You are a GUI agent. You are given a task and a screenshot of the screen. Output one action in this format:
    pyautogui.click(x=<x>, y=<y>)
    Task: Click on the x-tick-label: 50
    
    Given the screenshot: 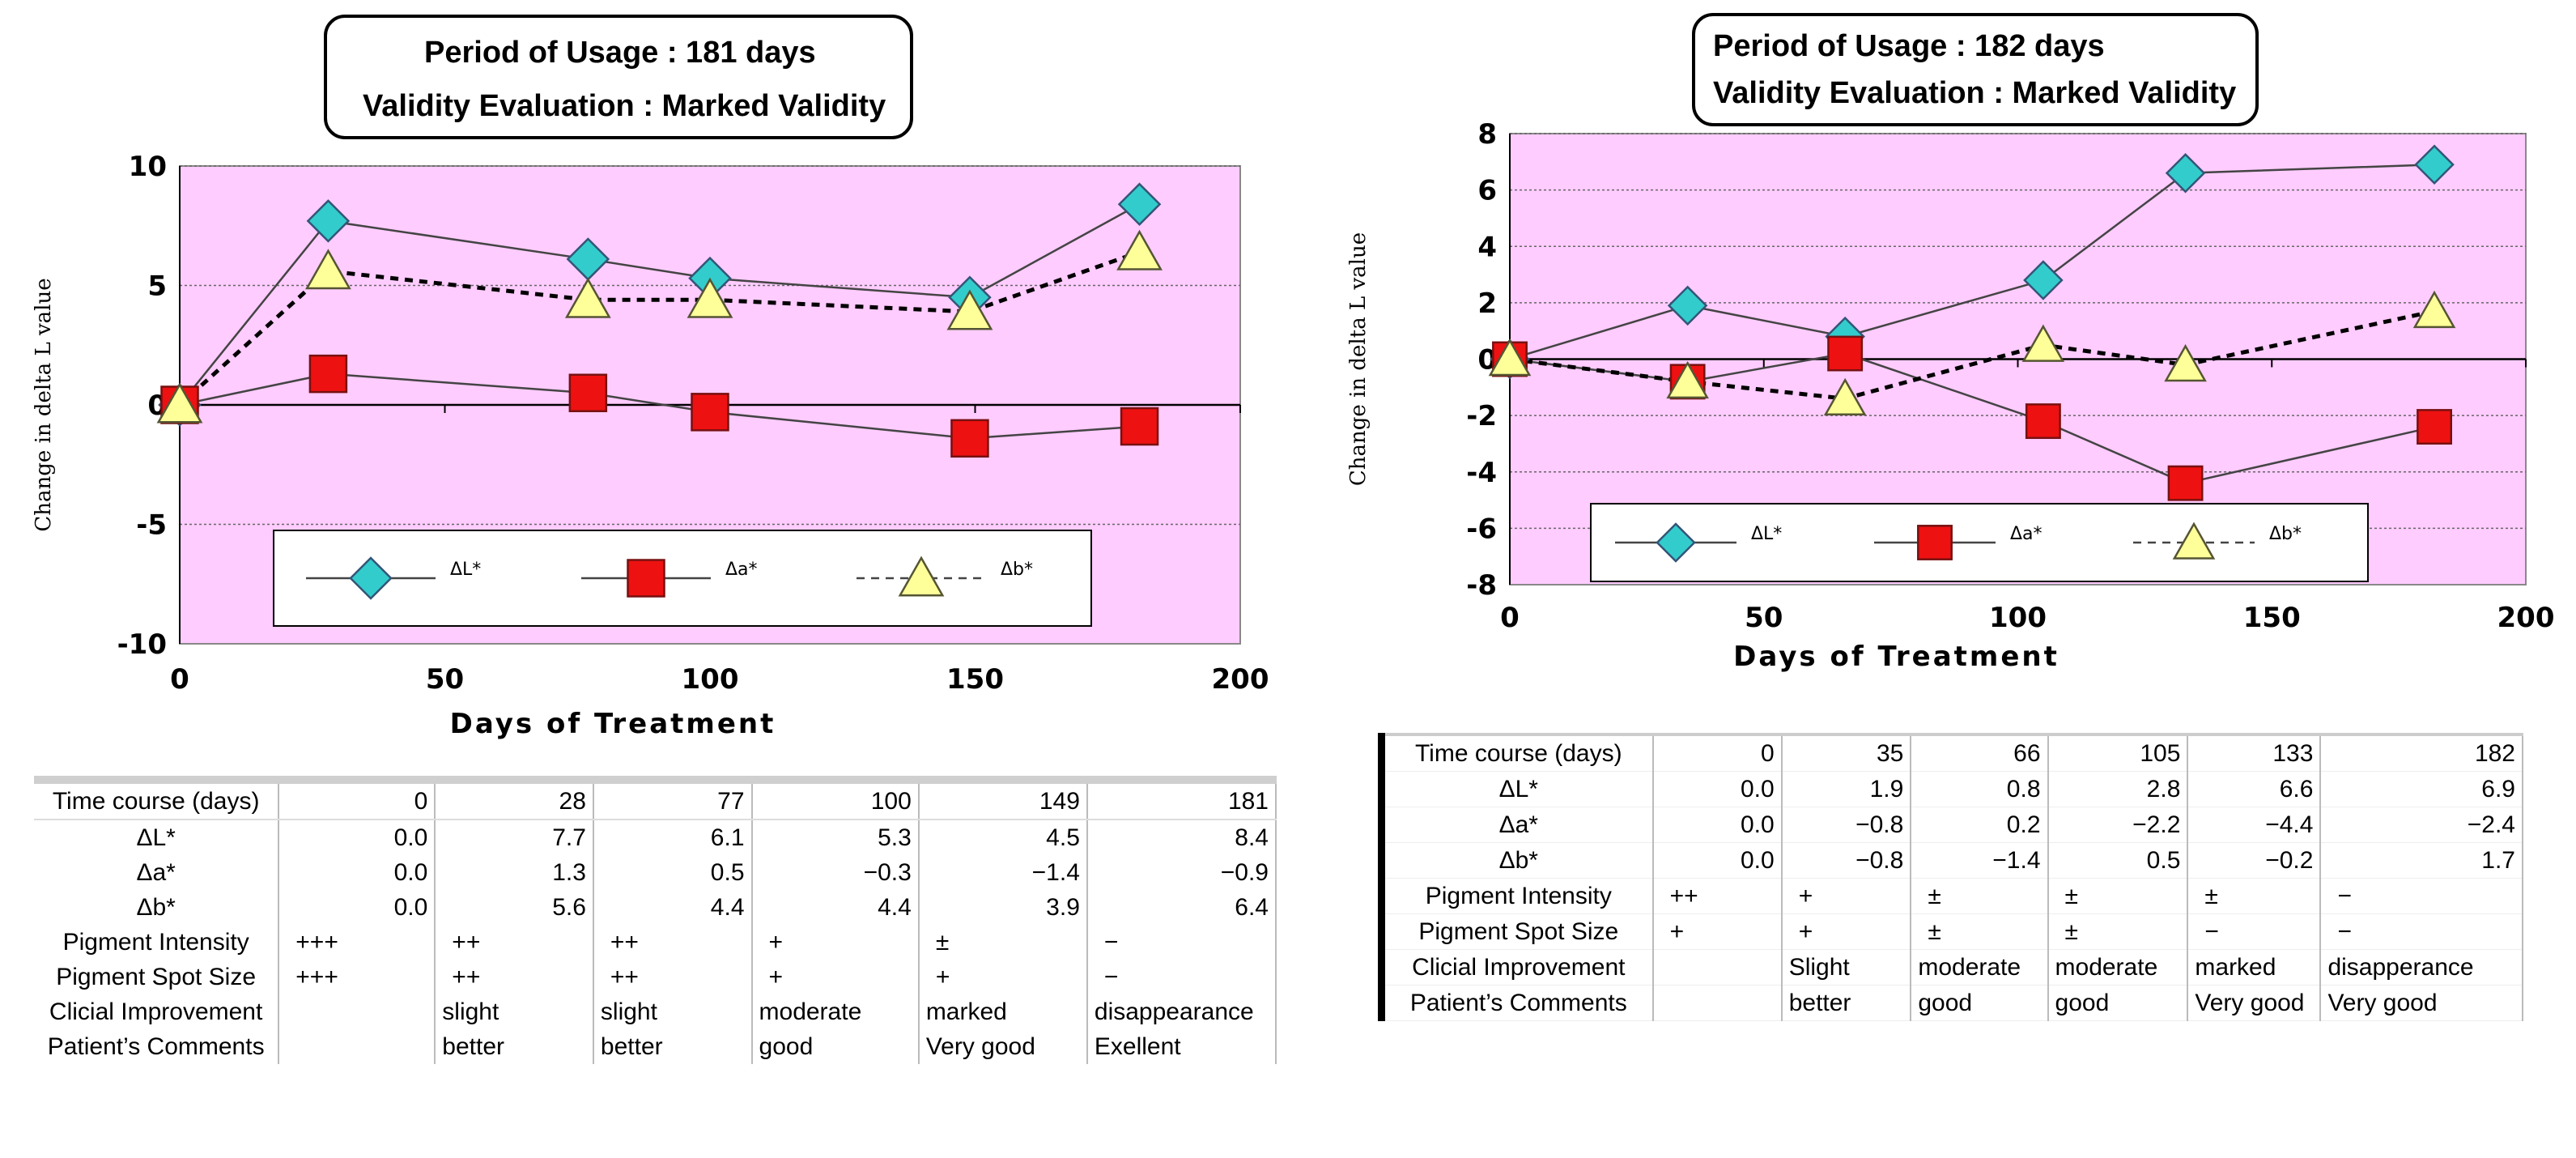 What is the action you would take?
    pyautogui.click(x=1764, y=618)
    